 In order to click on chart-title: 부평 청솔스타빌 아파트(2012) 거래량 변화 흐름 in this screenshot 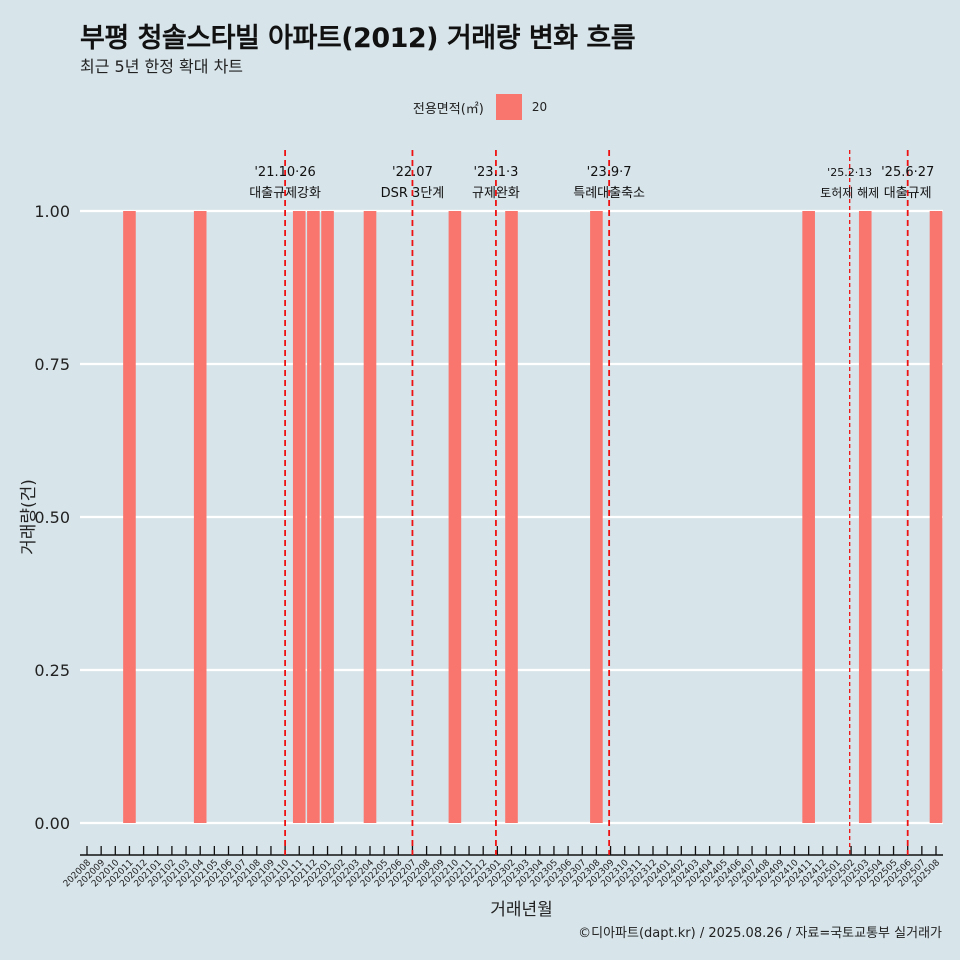, I will do `click(358, 38)`.